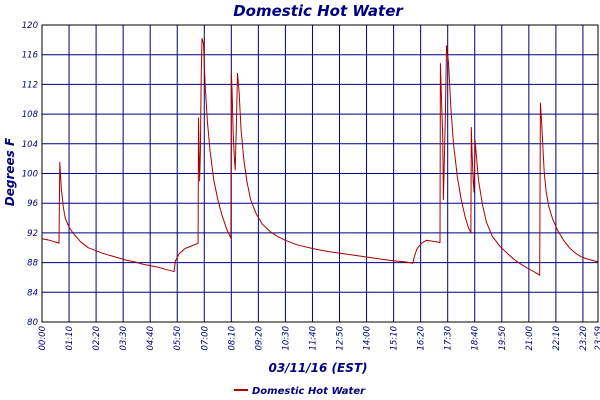 This screenshot has height=400, width=600. I want to click on x-axis-label: 03/11/16 (EST), so click(317, 368).